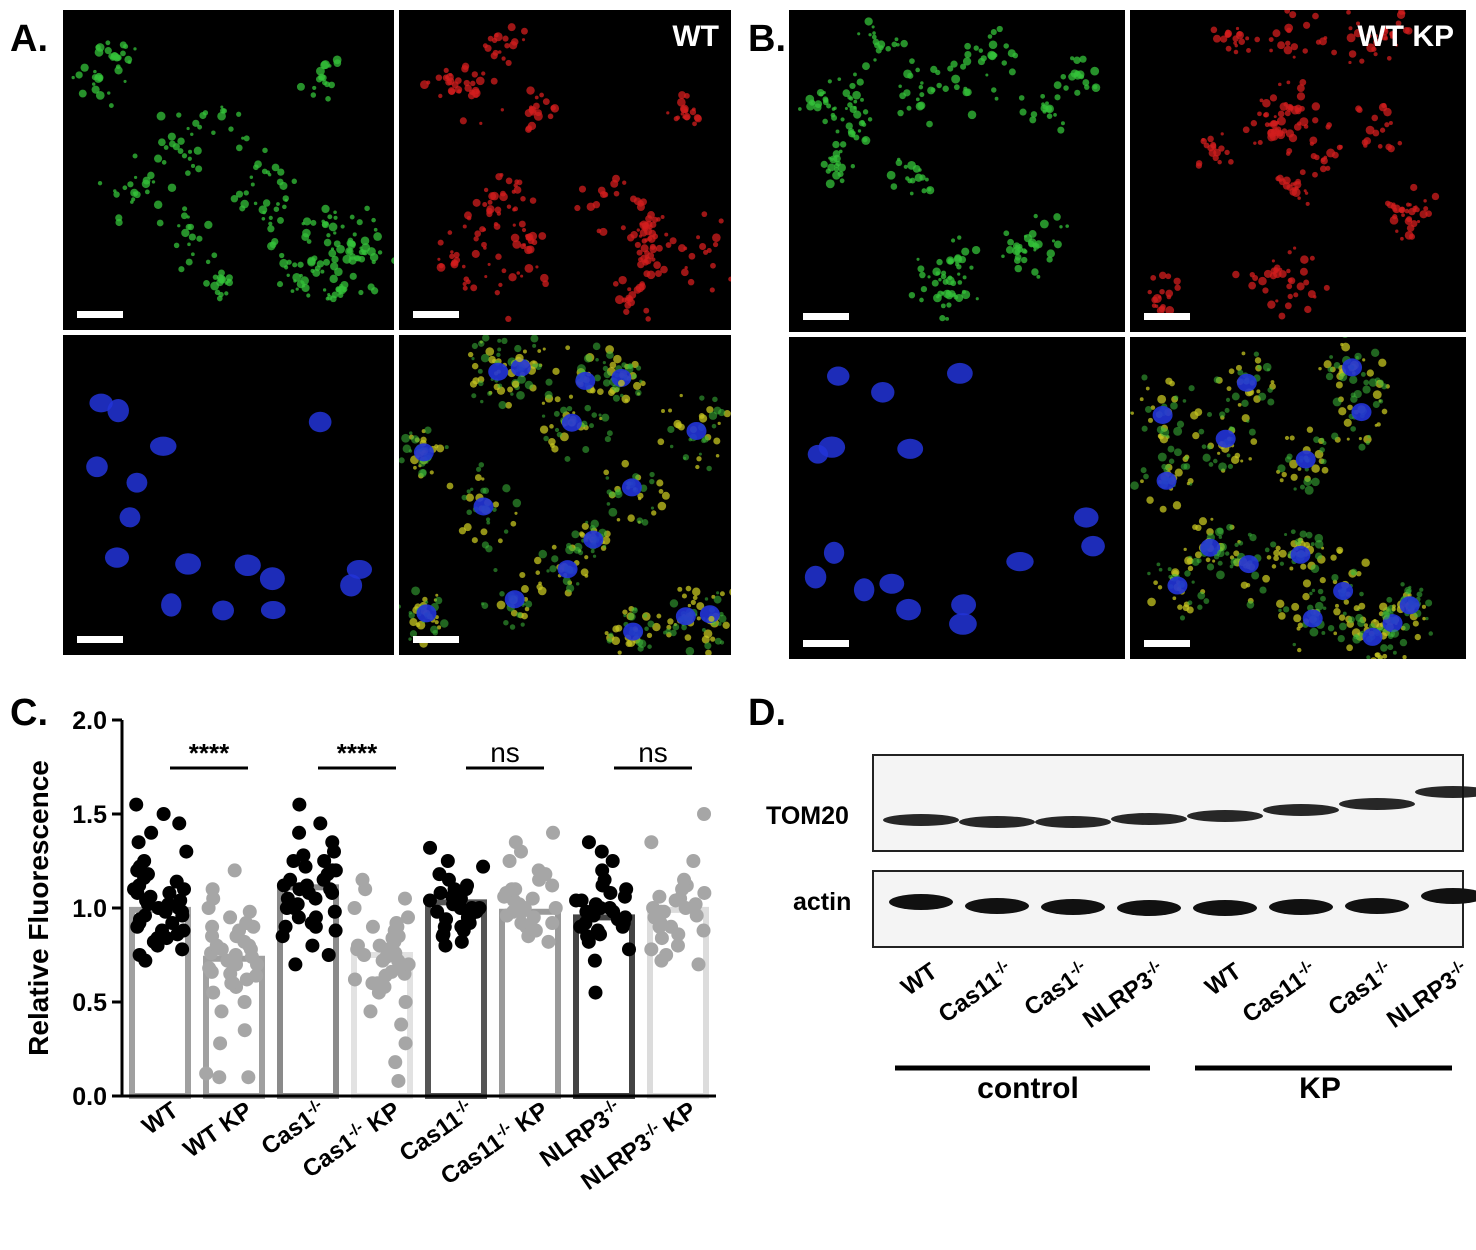 Image resolution: width=1476 pixels, height=1250 pixels. I want to click on y-tick-label: 1.0, so click(89, 909).